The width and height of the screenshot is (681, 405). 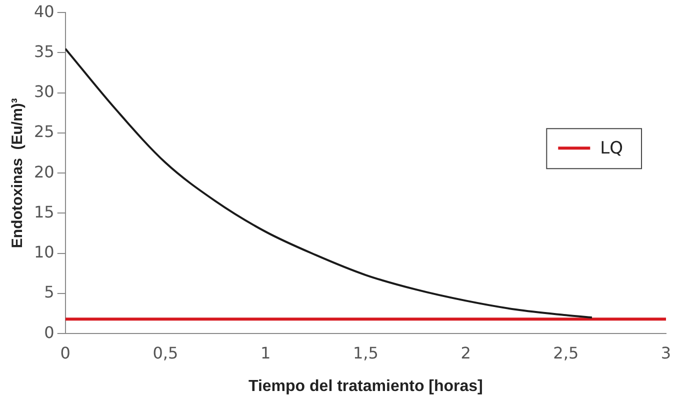 I want to click on x-tick-label: 1,5, so click(x=365, y=352).